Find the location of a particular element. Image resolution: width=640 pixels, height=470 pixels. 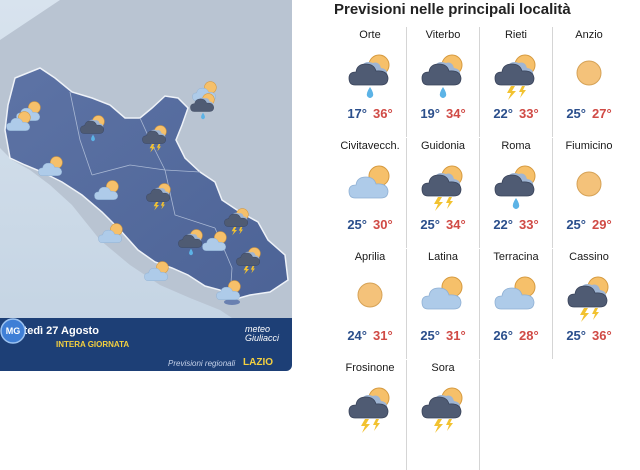

city-name: Civitavecch. is located at coordinates (370, 146).